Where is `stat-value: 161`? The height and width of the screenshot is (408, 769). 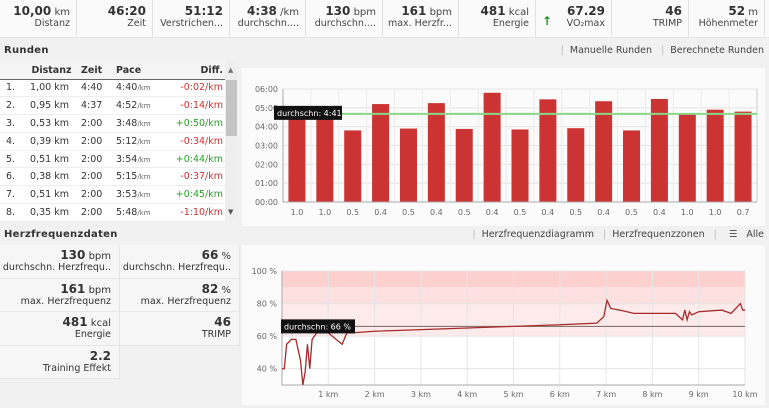
stat-value: 161 is located at coordinates (414, 11).